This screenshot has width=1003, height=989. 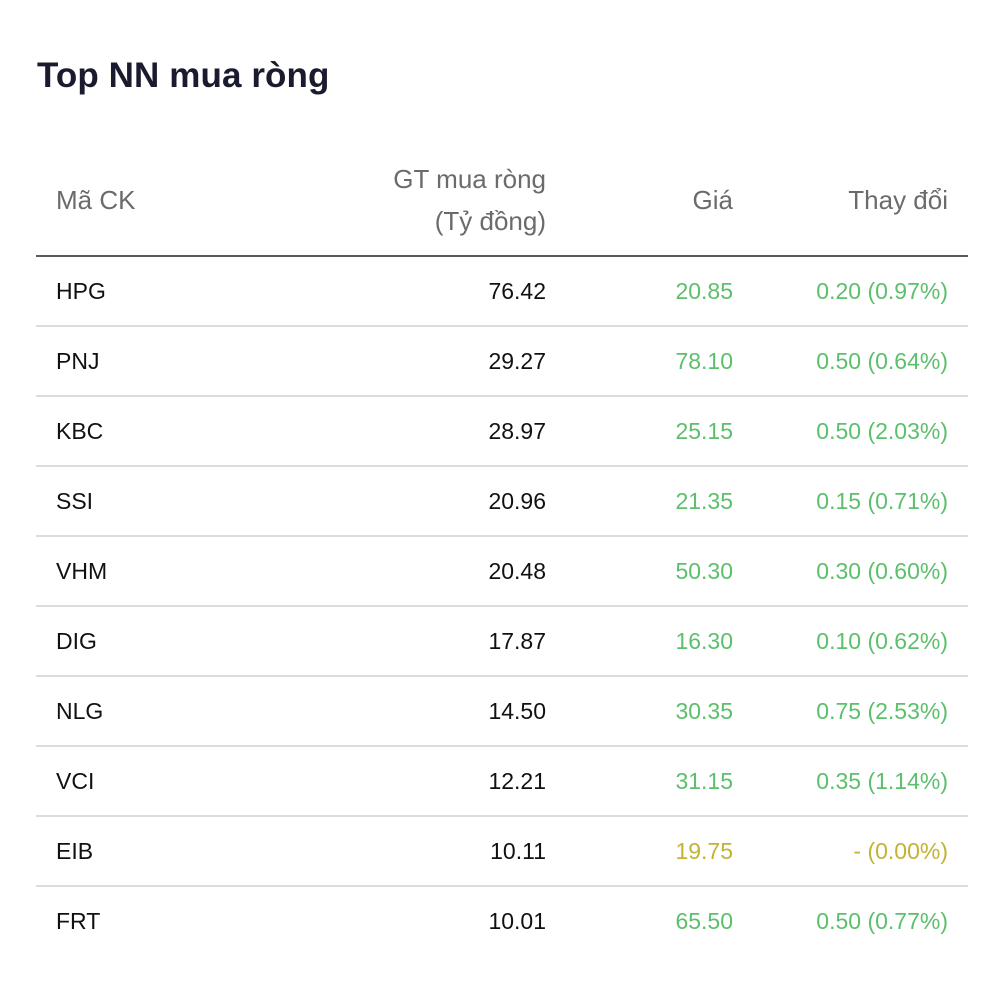 I want to click on cell-net-buy: 20.96, so click(x=391, y=501).